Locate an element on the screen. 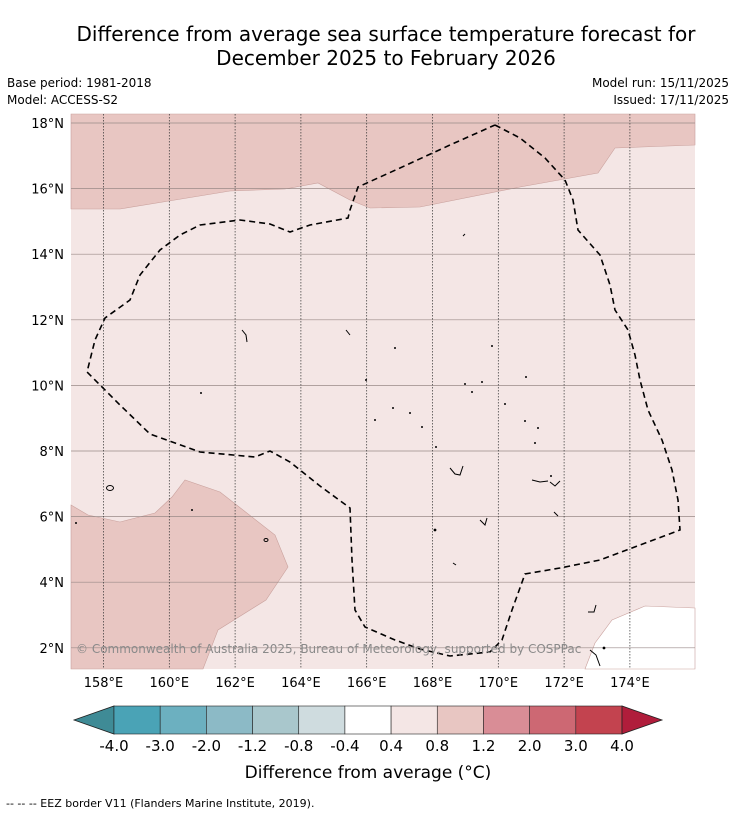  lat-tick-label: 16°N is located at coordinates (47, 190).